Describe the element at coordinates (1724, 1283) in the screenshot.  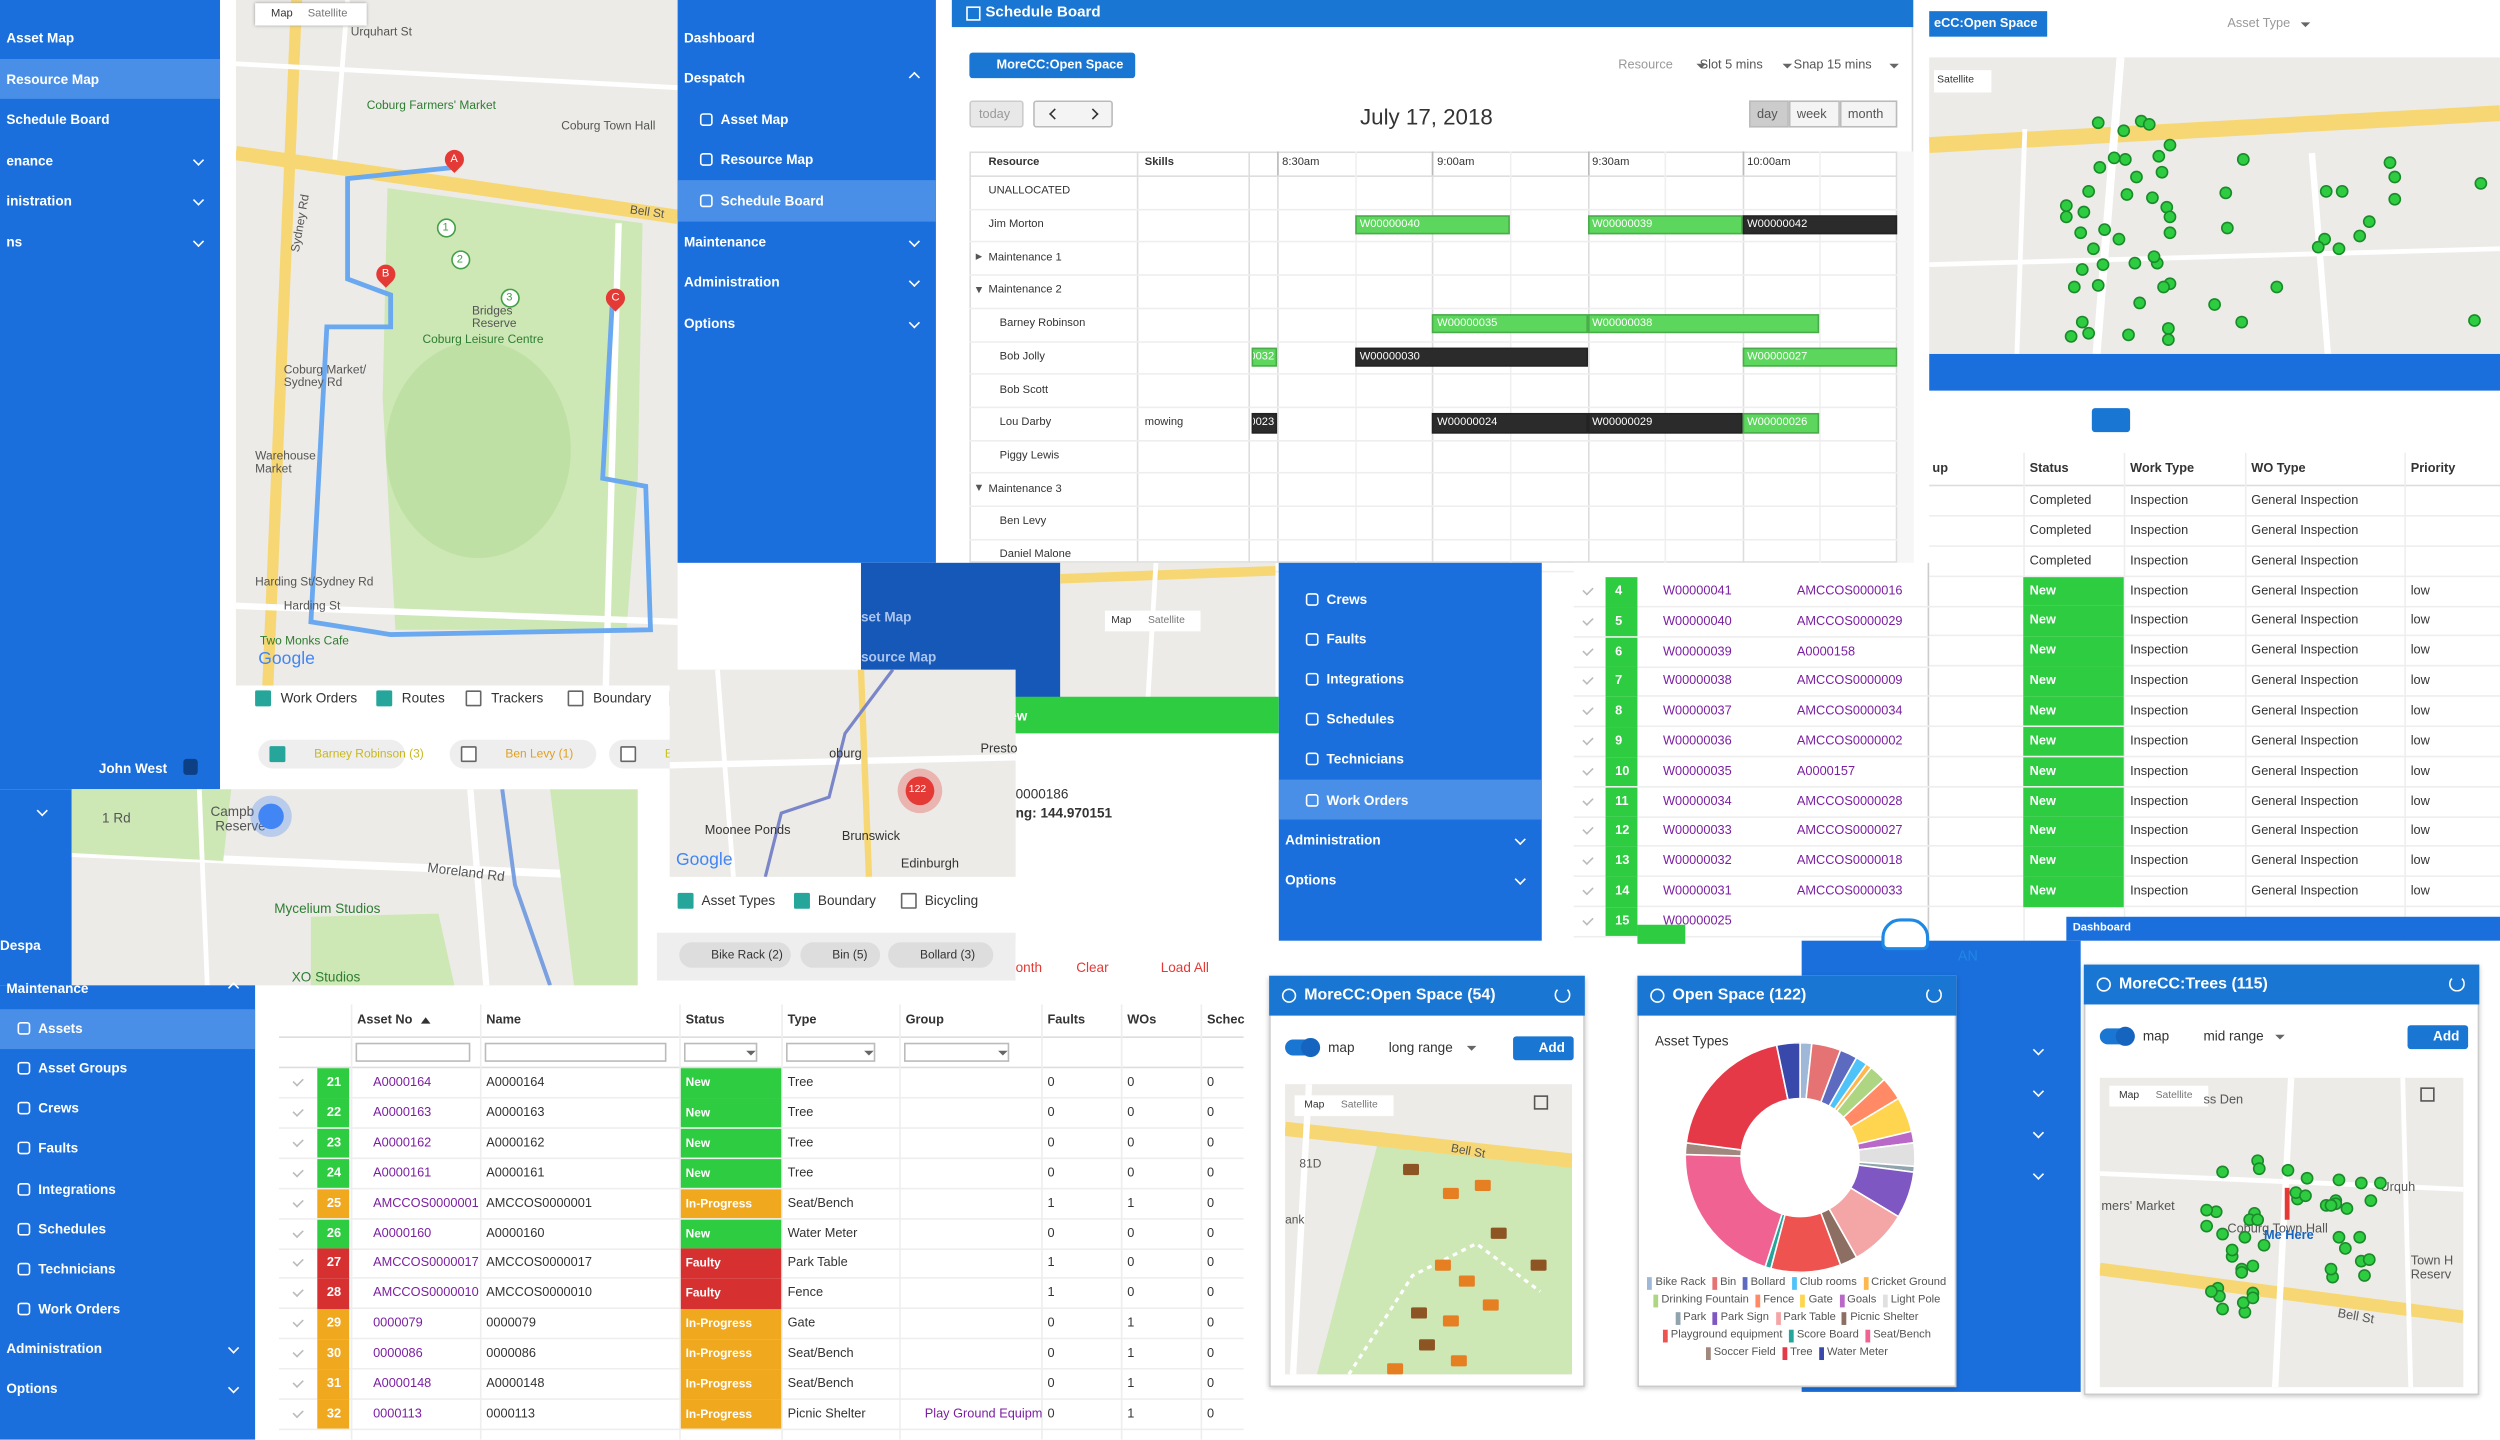
I see `legend-item: Bin` at that location.